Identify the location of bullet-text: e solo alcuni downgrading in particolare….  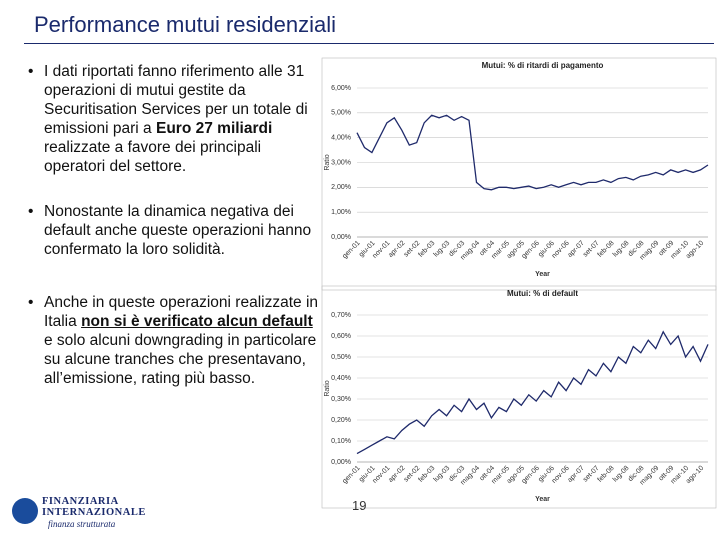
(180, 359).